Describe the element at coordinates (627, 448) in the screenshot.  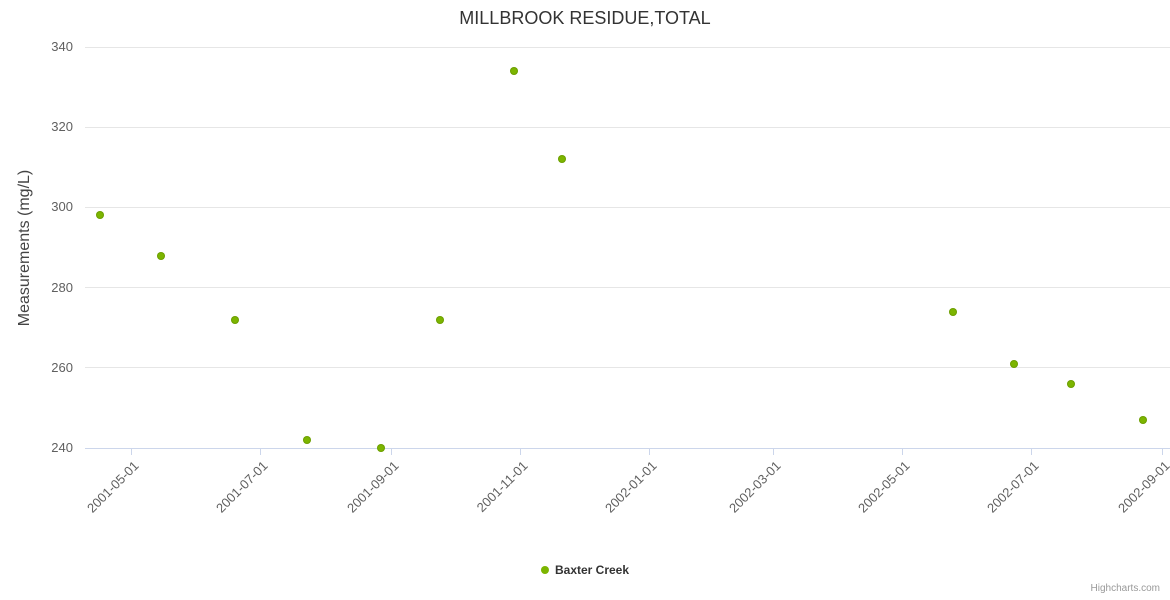
I see `x-axis-line` at that location.